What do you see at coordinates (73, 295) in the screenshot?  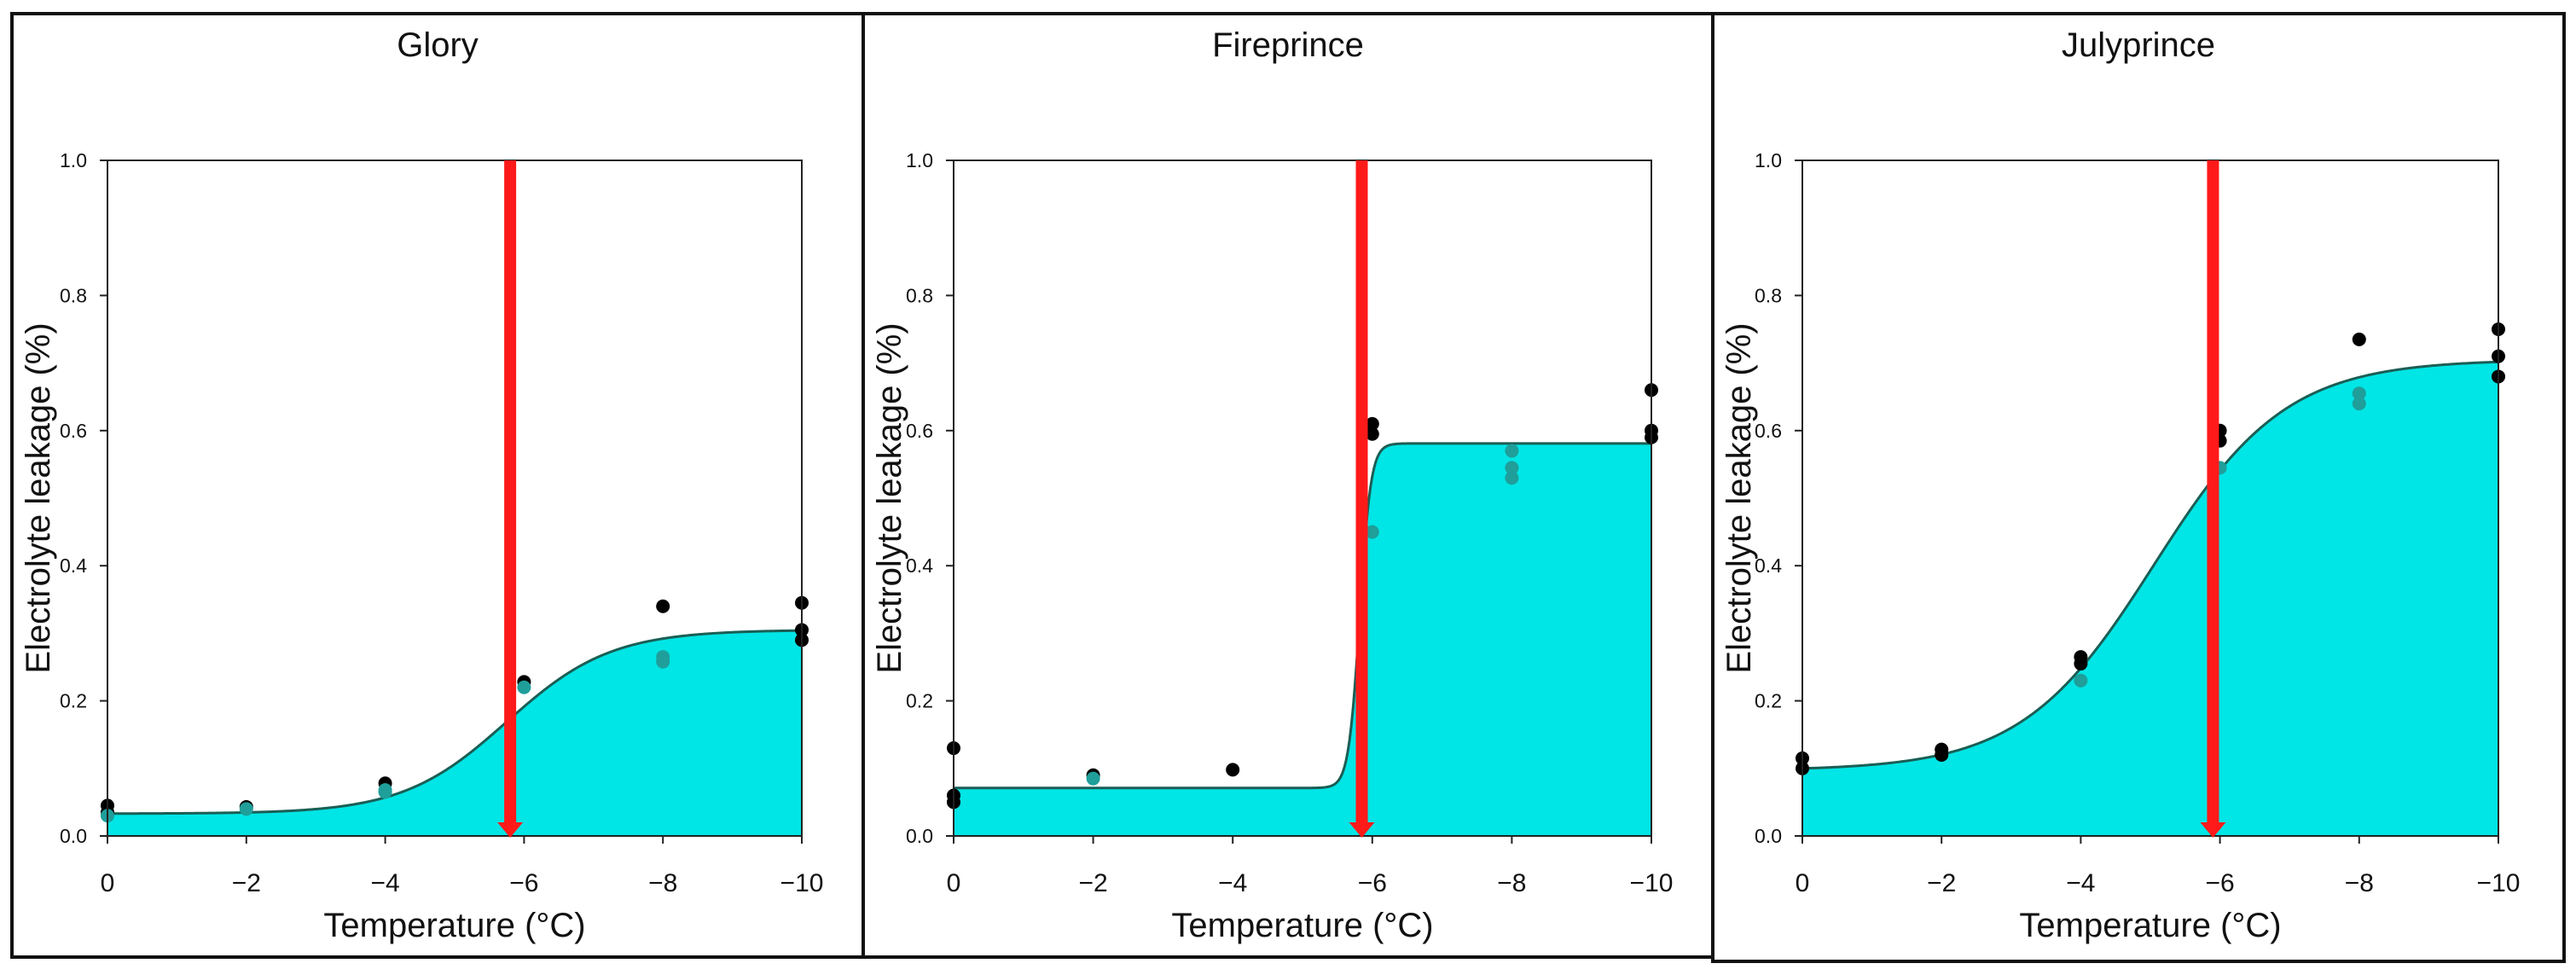 I see `panel-1-y-tick-label: 0.8` at bounding box center [73, 295].